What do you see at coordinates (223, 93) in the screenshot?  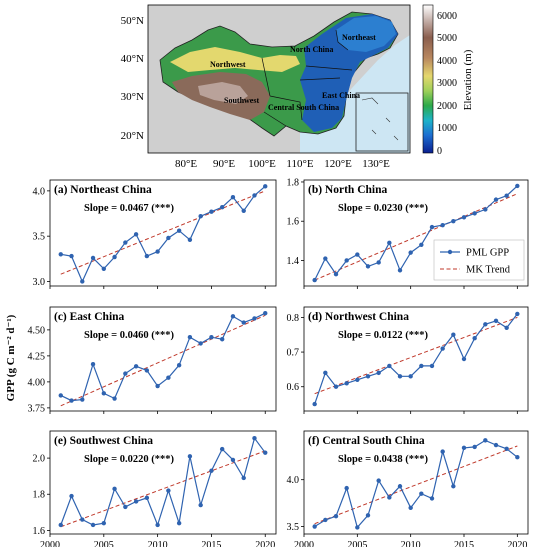 I see `high-plateau-core` at bounding box center [223, 93].